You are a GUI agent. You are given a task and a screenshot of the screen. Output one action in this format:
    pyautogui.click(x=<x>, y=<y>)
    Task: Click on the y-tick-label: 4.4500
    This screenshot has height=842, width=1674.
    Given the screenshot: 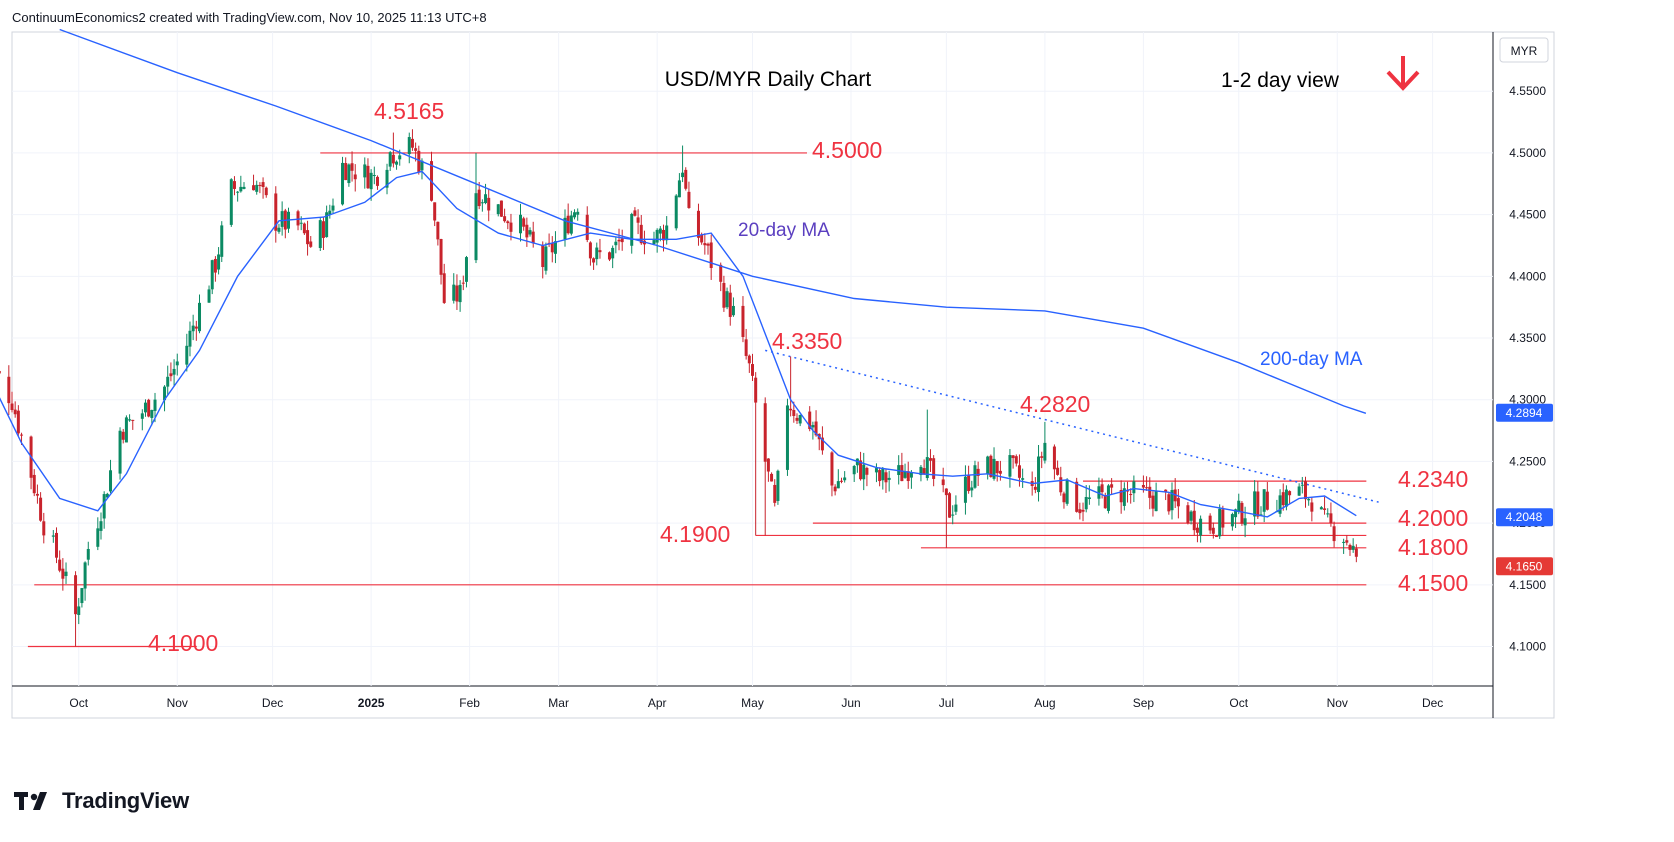 What is the action you would take?
    pyautogui.click(x=1527, y=215)
    